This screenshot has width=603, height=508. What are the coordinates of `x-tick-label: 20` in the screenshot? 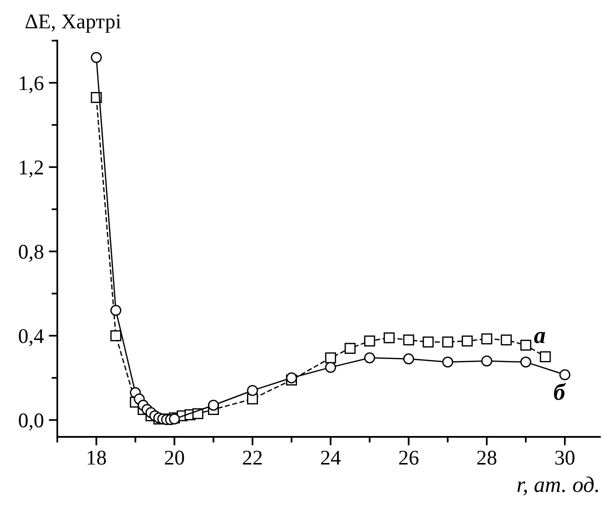 It's located at (174, 457).